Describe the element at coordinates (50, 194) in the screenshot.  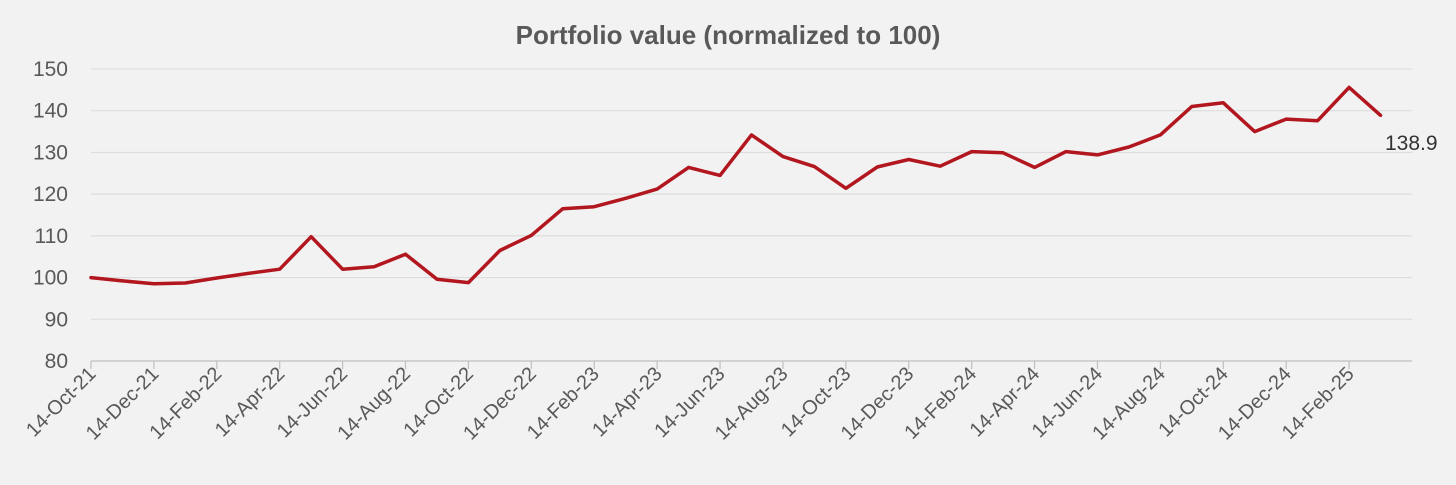
I see `y-tick-label: 120` at that location.